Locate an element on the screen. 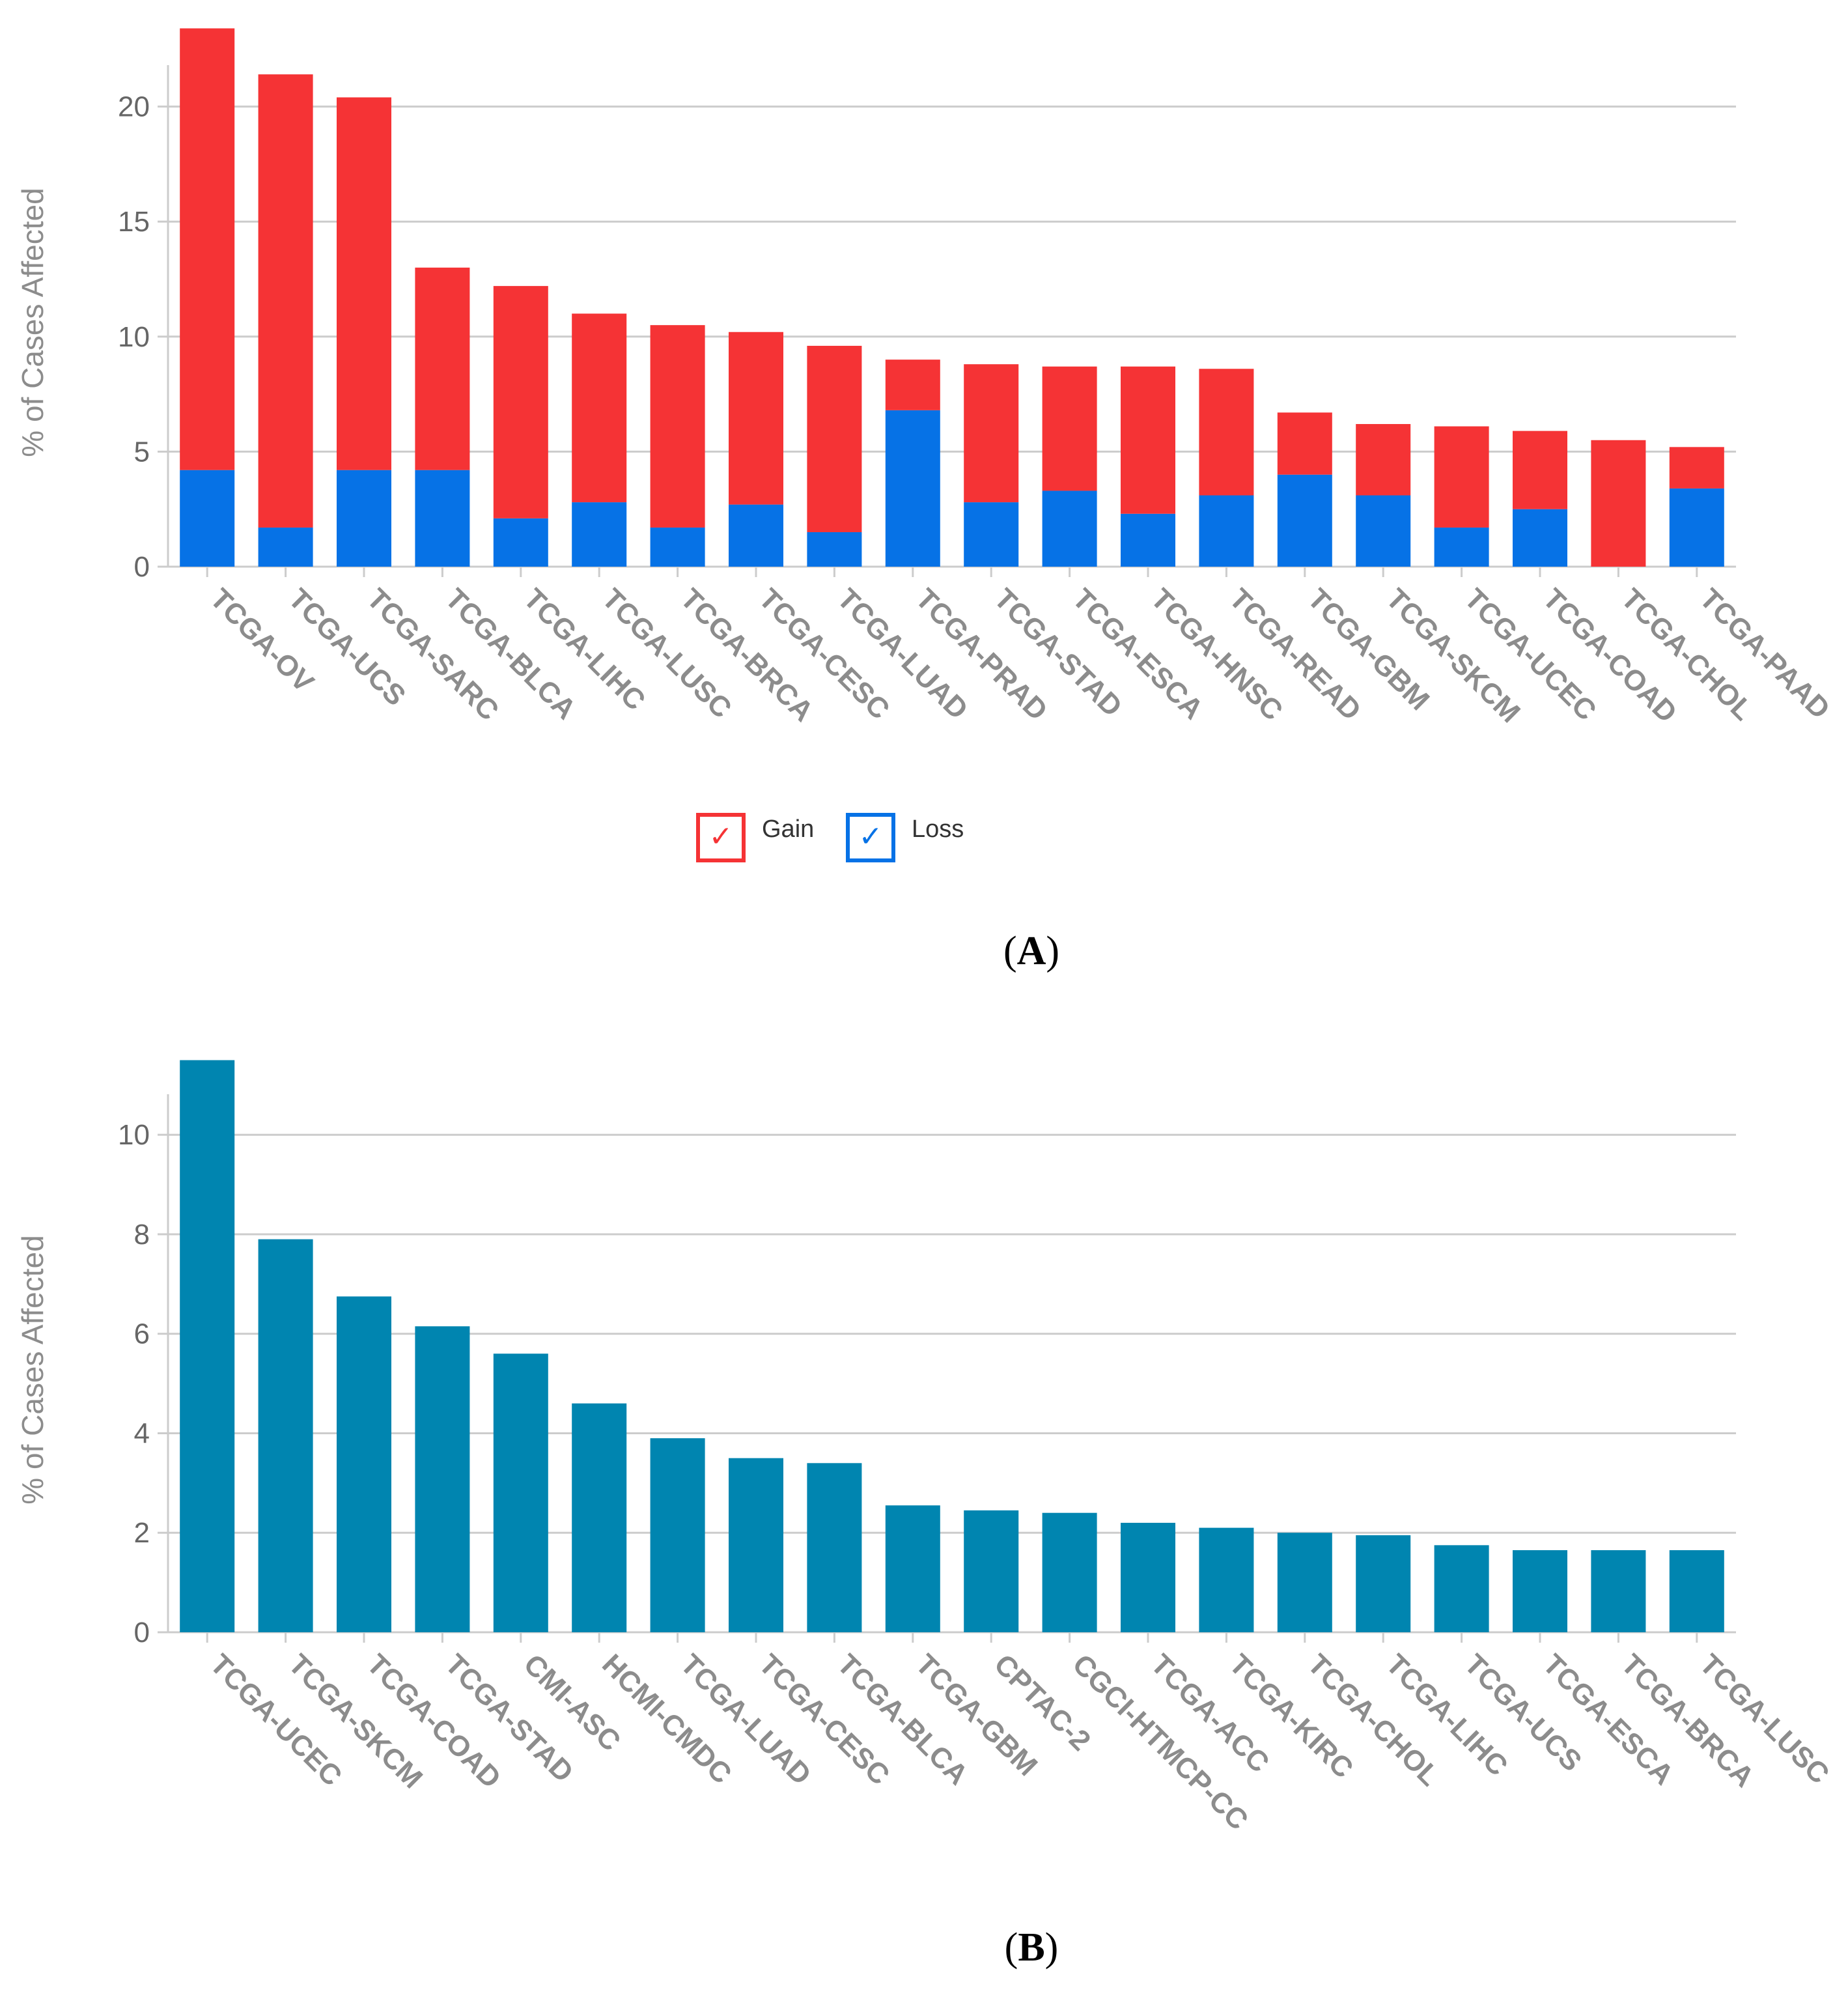 The height and width of the screenshot is (1997, 1848). bar-cases-hcmi-cmdc is located at coordinates (600, 1517).